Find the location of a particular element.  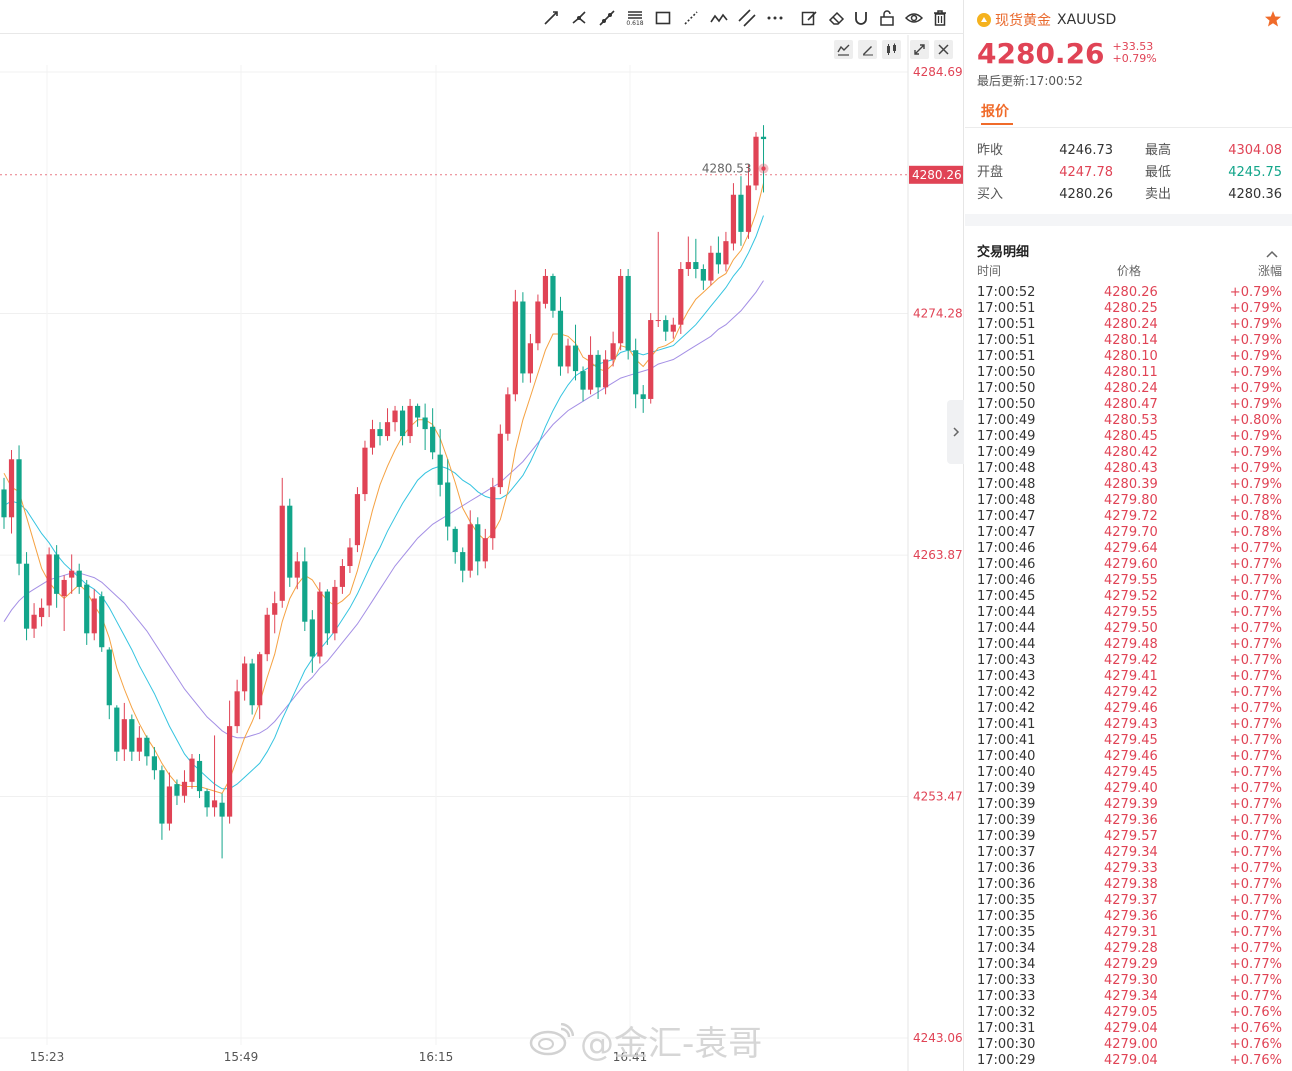

compare-icon is located at coordinates (891, 49).